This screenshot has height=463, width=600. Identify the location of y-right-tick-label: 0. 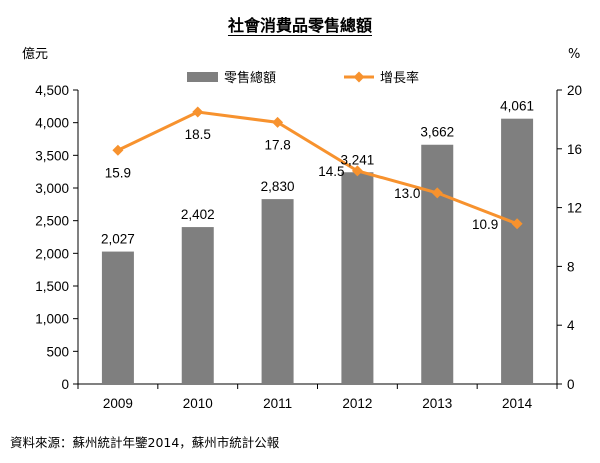
(571, 384).